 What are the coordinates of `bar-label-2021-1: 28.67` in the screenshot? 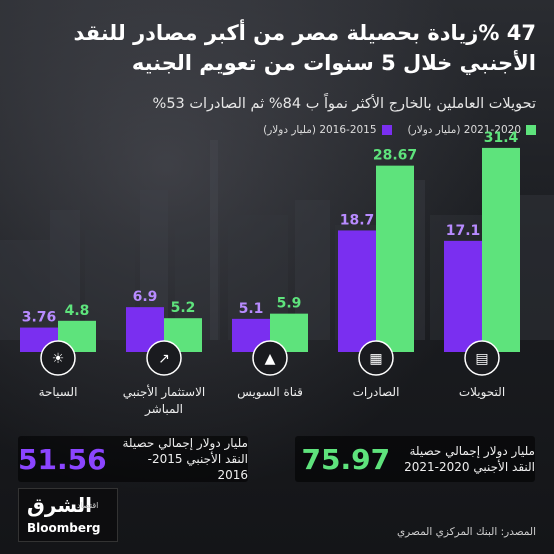 It's located at (395, 156).